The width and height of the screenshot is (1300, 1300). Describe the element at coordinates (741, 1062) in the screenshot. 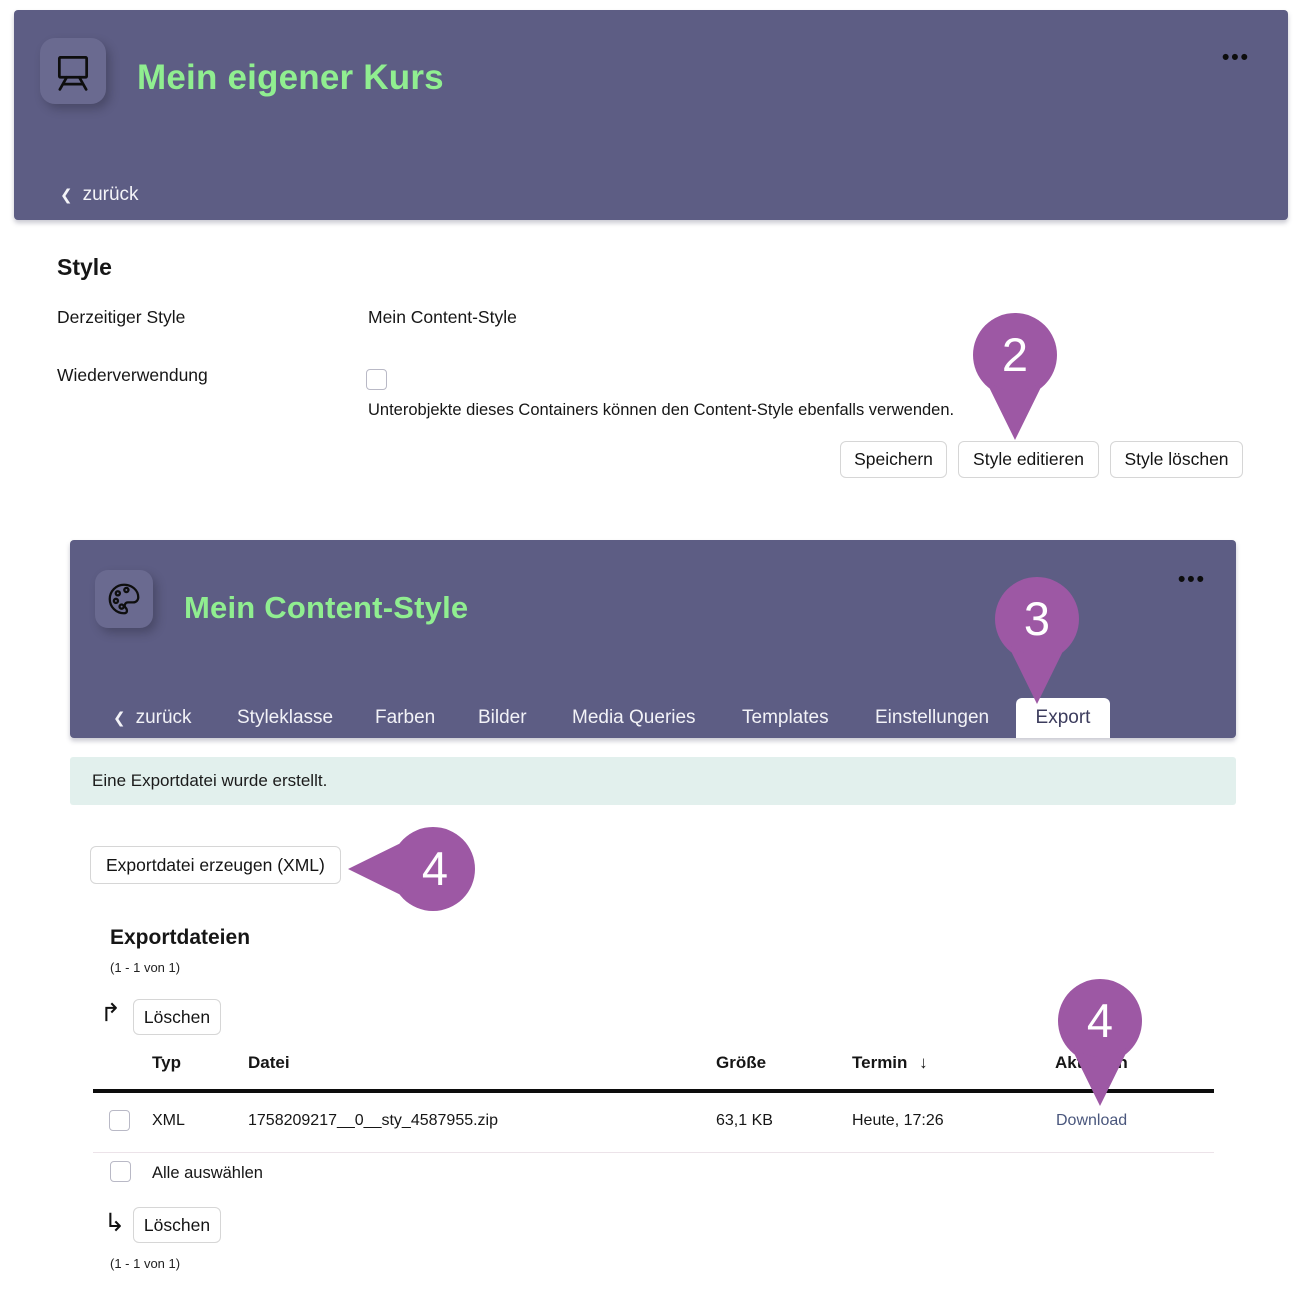

I see `col-header-groesse: Größe` at that location.